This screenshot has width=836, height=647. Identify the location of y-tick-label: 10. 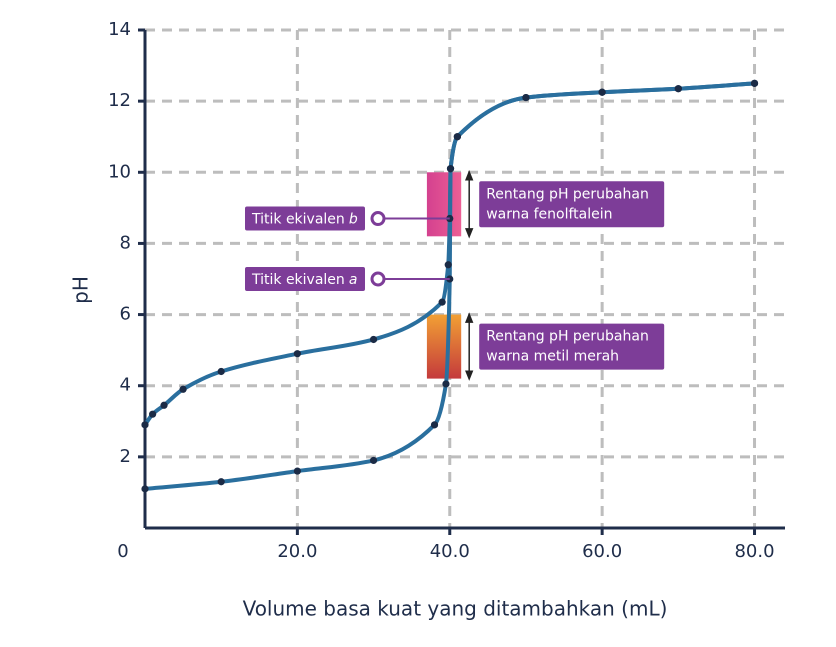
(119, 171).